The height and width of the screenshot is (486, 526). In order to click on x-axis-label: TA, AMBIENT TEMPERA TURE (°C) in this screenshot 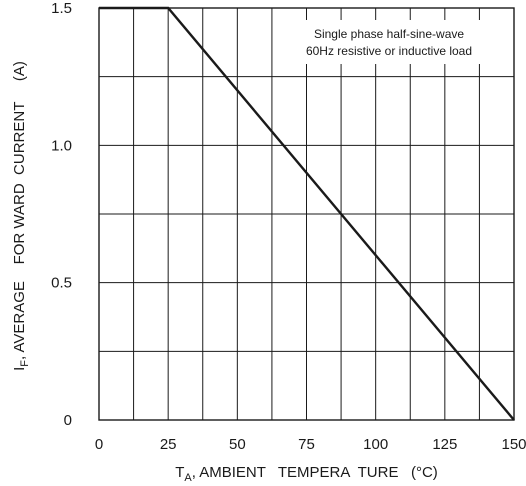, I will do `click(306, 474)`.